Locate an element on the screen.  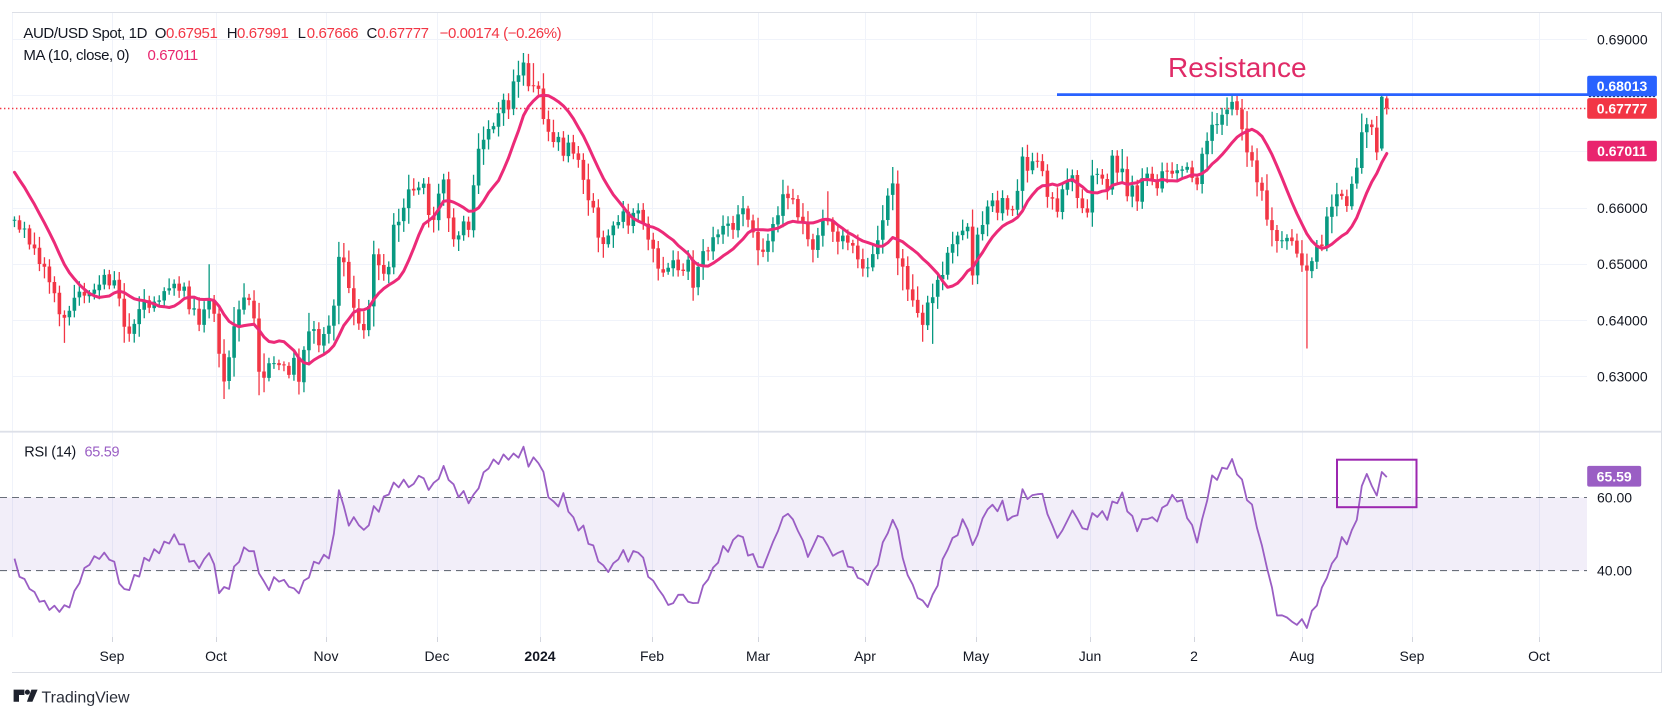
svg-text: Nov is located at coordinates (326, 656).